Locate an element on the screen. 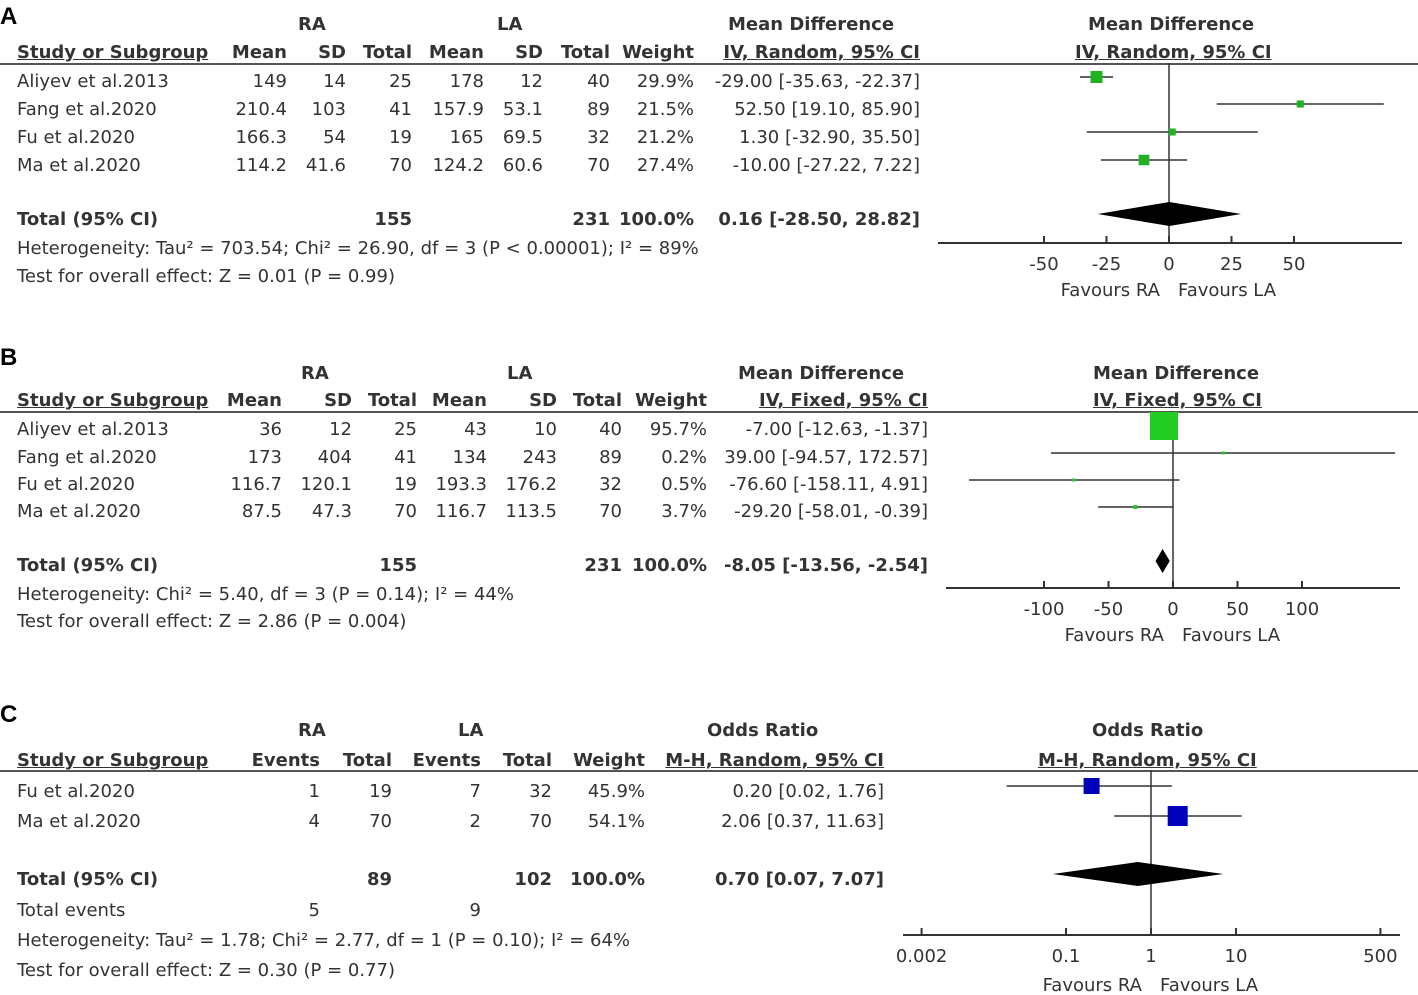 Image resolution: width=1418 pixels, height=995 pixels. study-name: Fu et al.2020 is located at coordinates (76, 791).